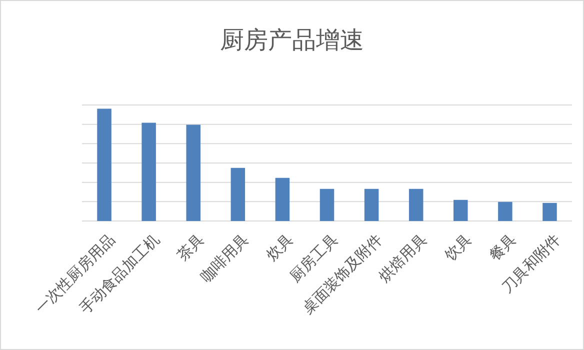 The width and height of the screenshot is (584, 350). Describe the element at coordinates (280, 247) in the screenshot. I see `x-tick-label: 炊具` at that location.